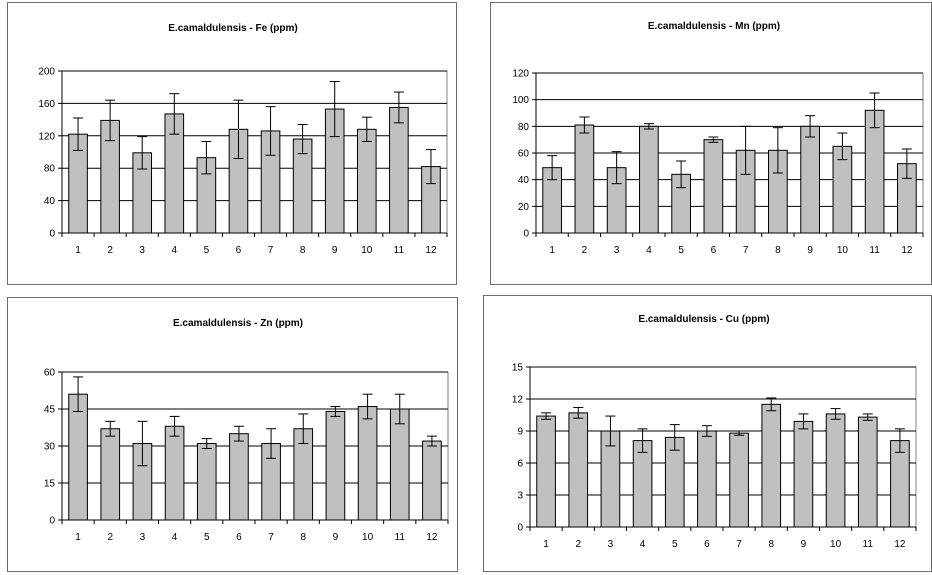 This screenshot has height=575, width=932. Describe the element at coordinates (703, 319) in the screenshot. I see `chart-title: E.camaldulensis - Cu (ppm)` at that location.